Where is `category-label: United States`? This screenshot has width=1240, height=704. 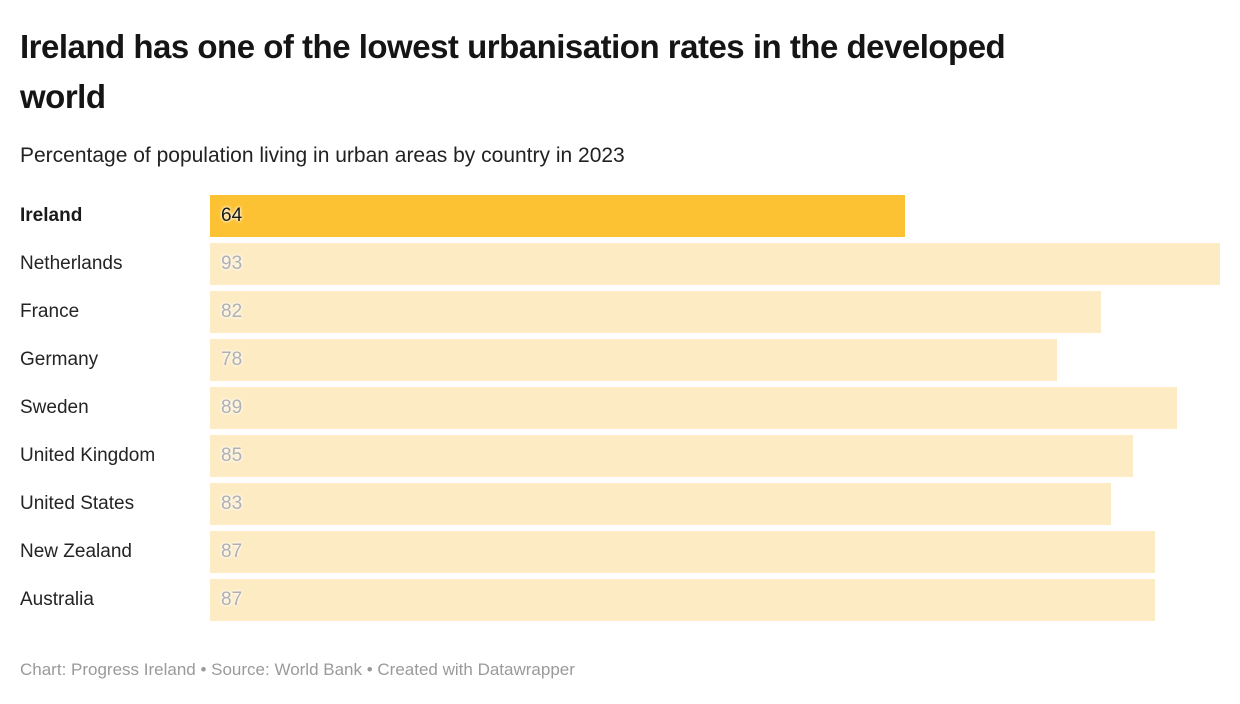
category-label: United States is located at coordinates (77, 504).